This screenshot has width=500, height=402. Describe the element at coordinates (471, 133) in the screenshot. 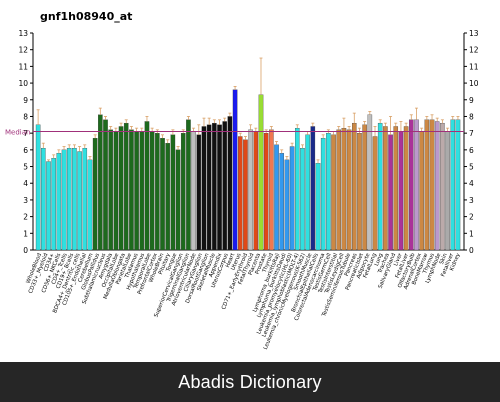

I see `y-tick-label-right: 7` at that location.